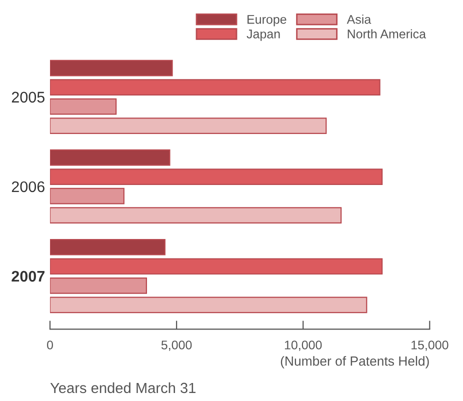 This screenshot has height=401, width=463. Describe the element at coordinates (28, 186) in the screenshot. I see `y-tick-label: 2006` at that location.